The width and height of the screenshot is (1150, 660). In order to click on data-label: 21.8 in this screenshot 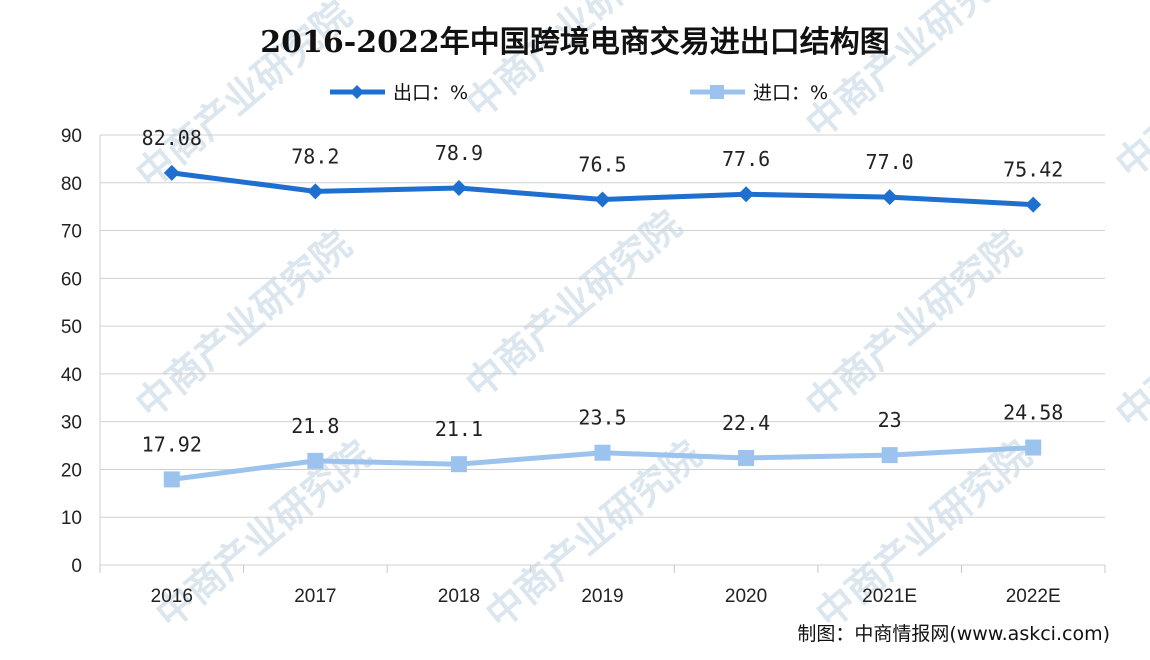, I will do `click(315, 426)`.